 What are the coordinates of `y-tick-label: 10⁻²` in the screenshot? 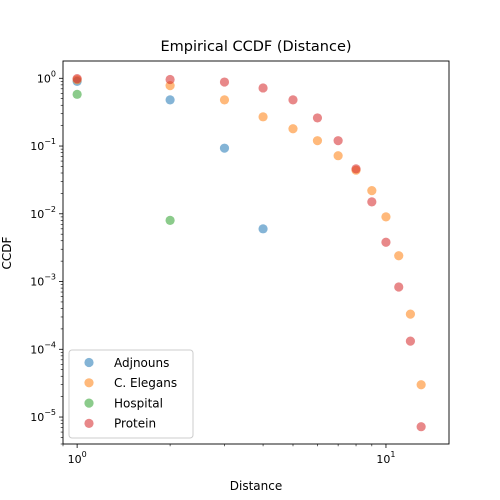 It's located at (43, 213).